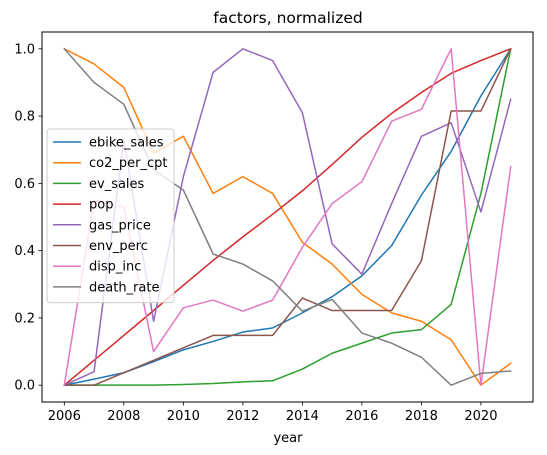 The image size is (547, 455). I want to click on x-tick-label: 2014, so click(302, 416).